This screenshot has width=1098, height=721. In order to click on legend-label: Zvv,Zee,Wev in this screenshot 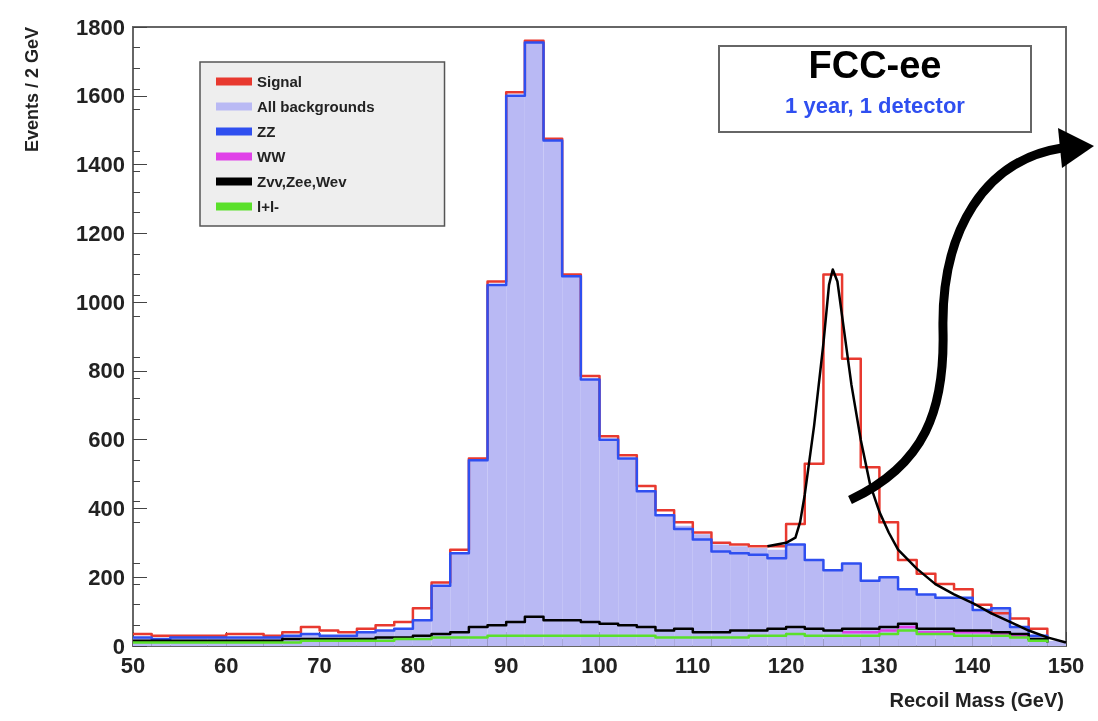, I will do `click(302, 181)`.